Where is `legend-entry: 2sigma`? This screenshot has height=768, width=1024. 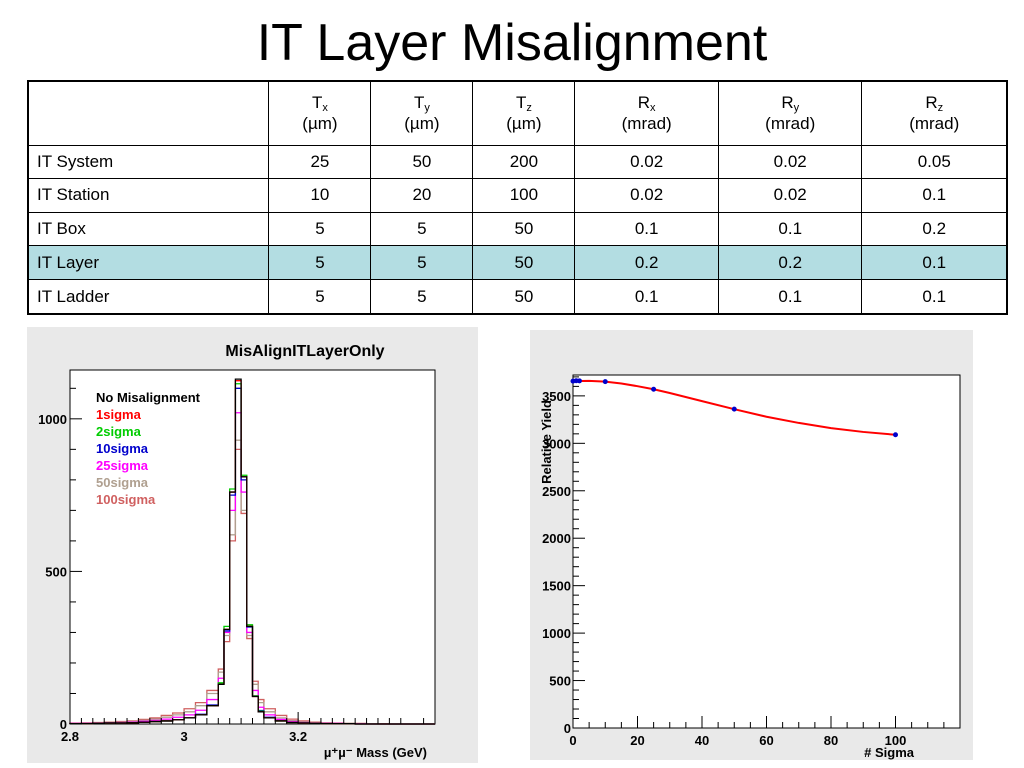 legend-entry: 2sigma is located at coordinates (119, 431).